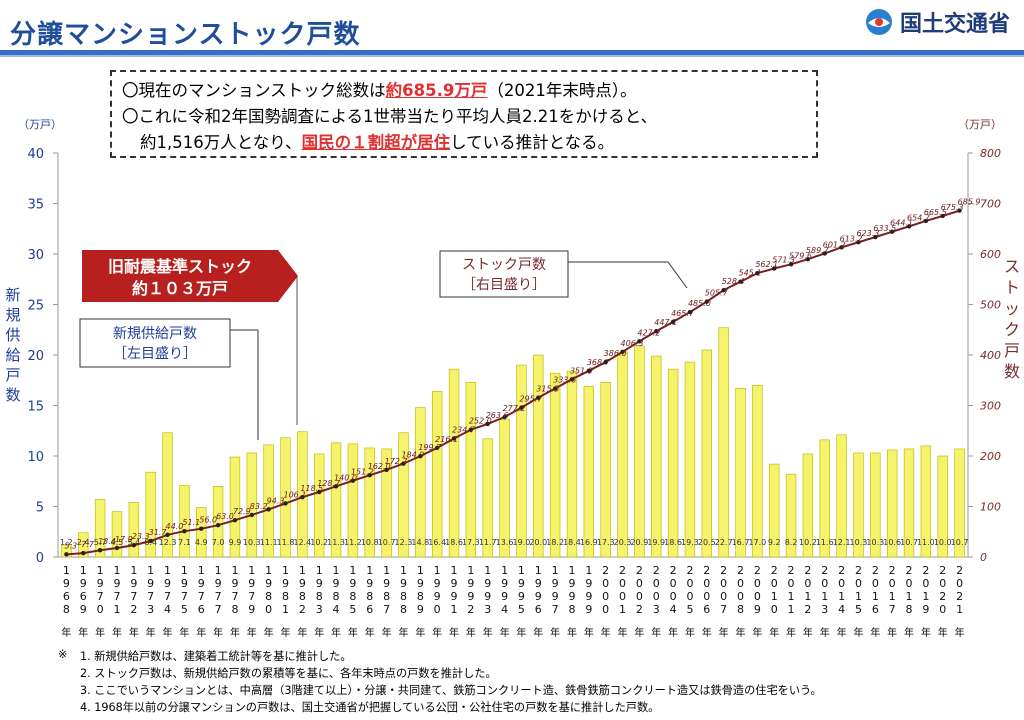 This screenshot has height=720, width=1024. What do you see at coordinates (818, 250) in the screenshot?
I see `stock-point-label: 589.7` at bounding box center [818, 250].